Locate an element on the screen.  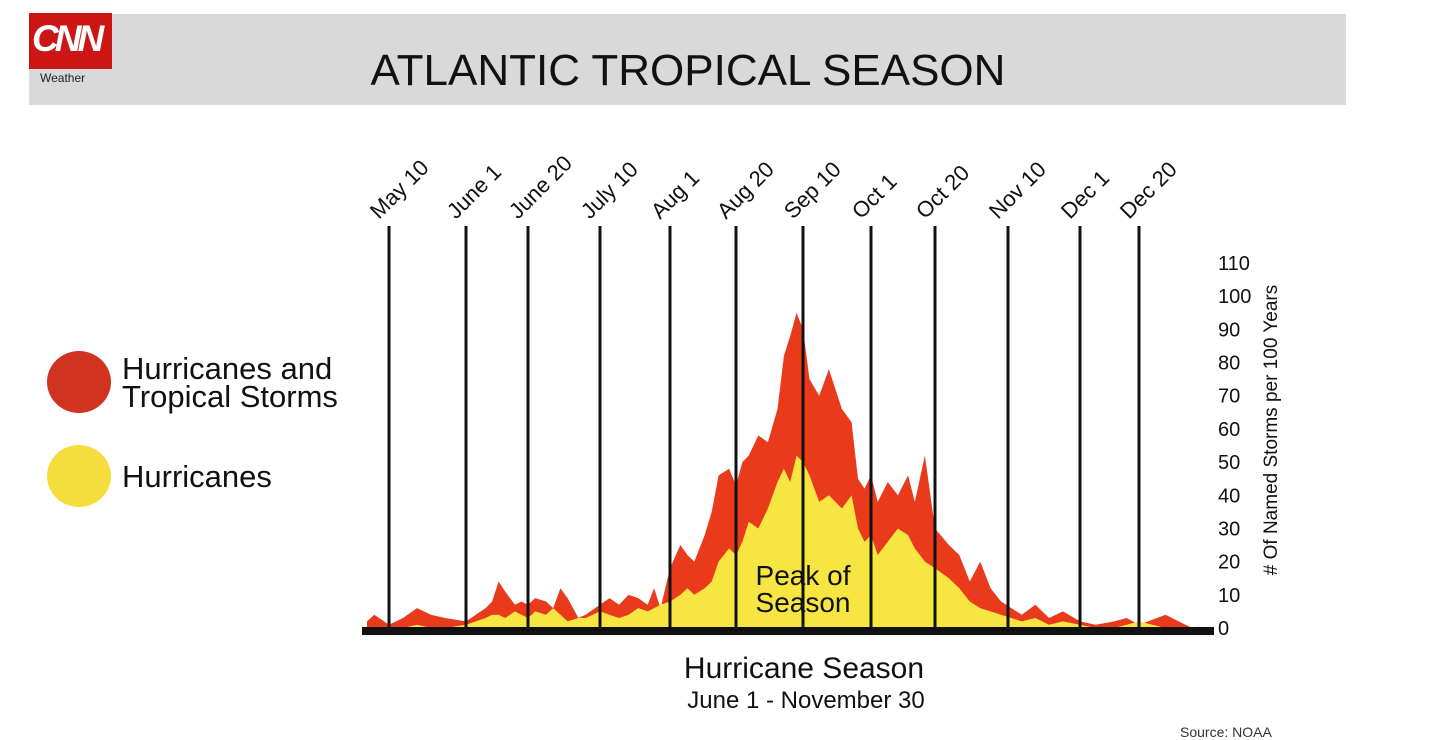
y-tick-label: 50 is located at coordinates (1229, 463).